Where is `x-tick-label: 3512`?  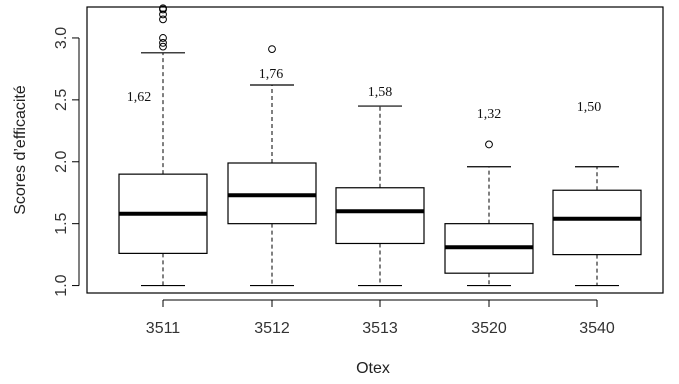
x-tick-label: 3512 is located at coordinates (272, 328).